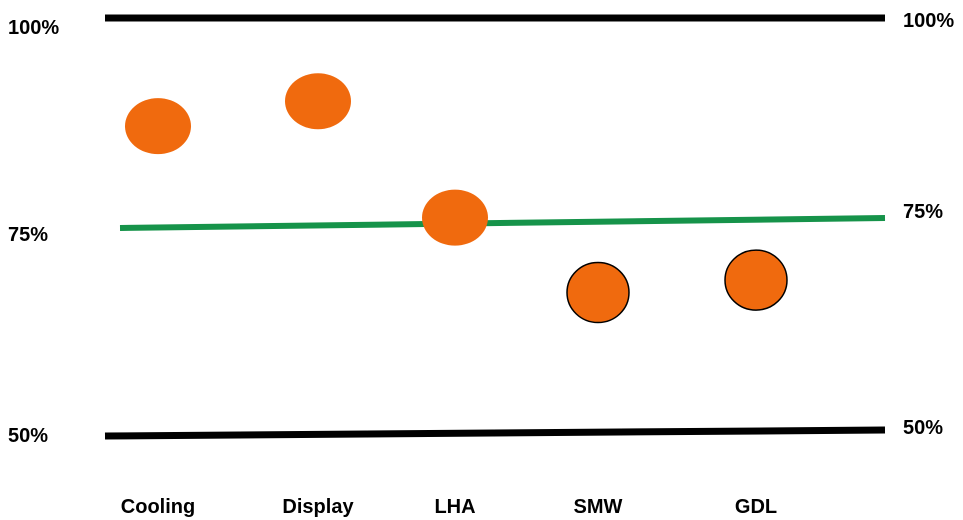  What do you see at coordinates (455, 217) in the screenshot?
I see `data-point-lha` at bounding box center [455, 217].